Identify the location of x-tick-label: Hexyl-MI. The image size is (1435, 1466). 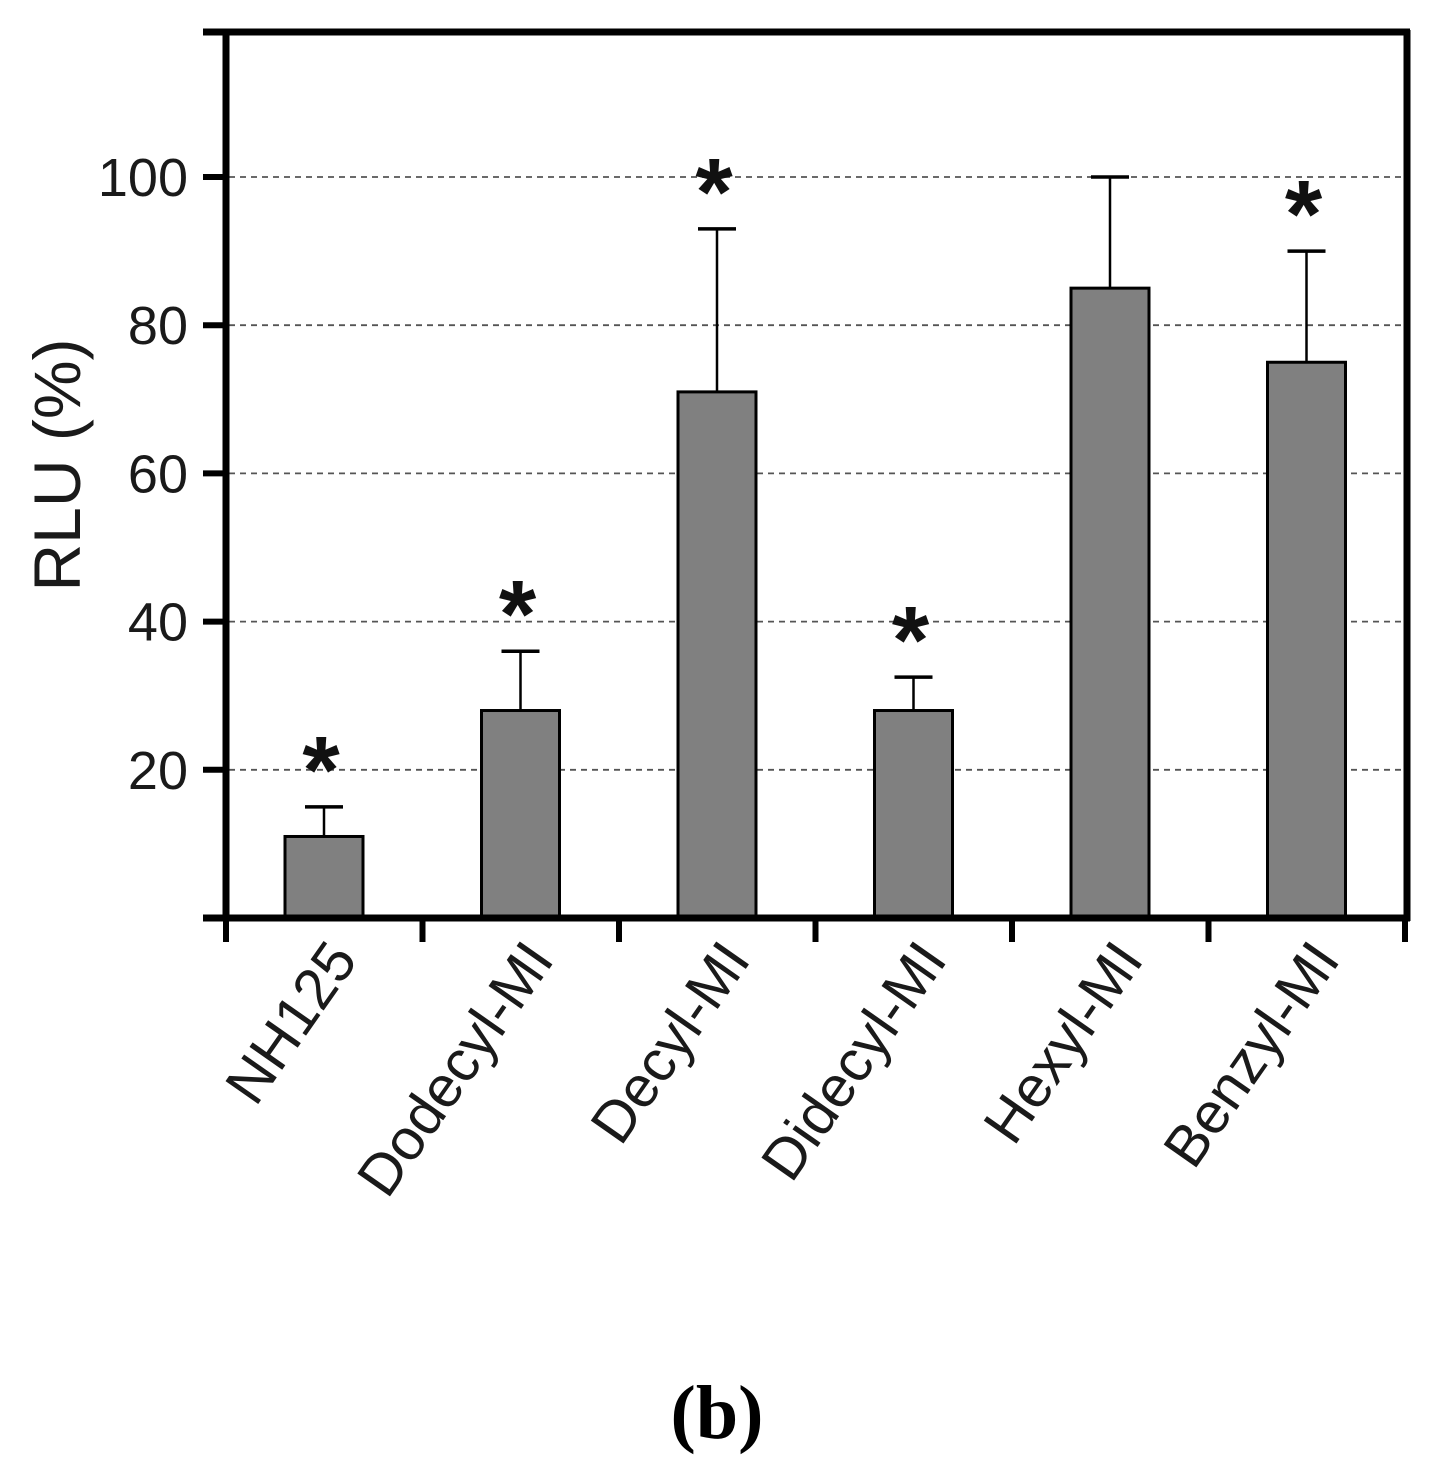
(1063, 1042).